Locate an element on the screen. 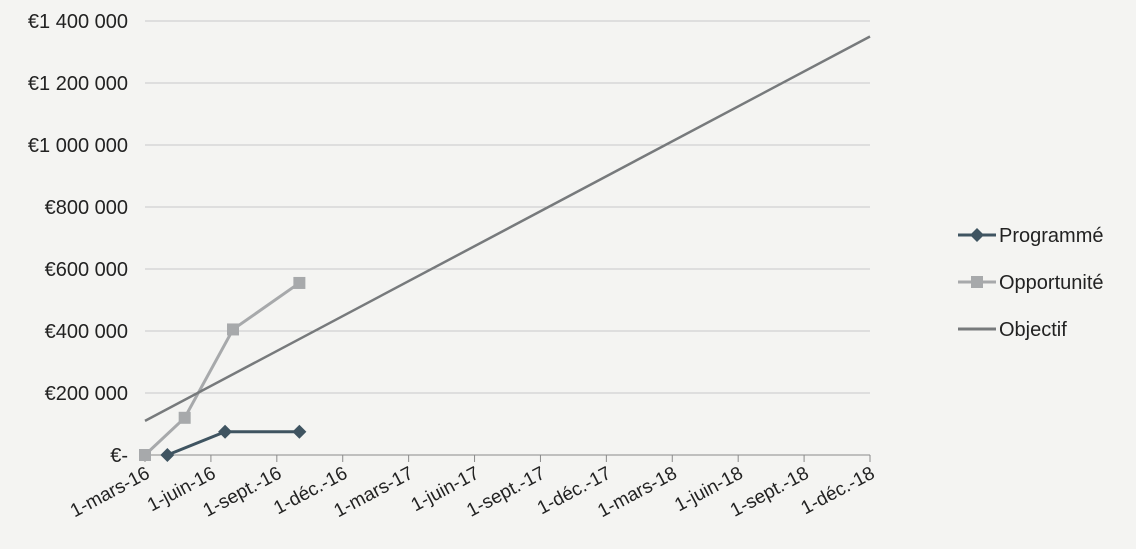 Image resolution: width=1136 pixels, height=549 pixels. legend: Programmé Opportunité Objectif is located at coordinates (1031, 283).